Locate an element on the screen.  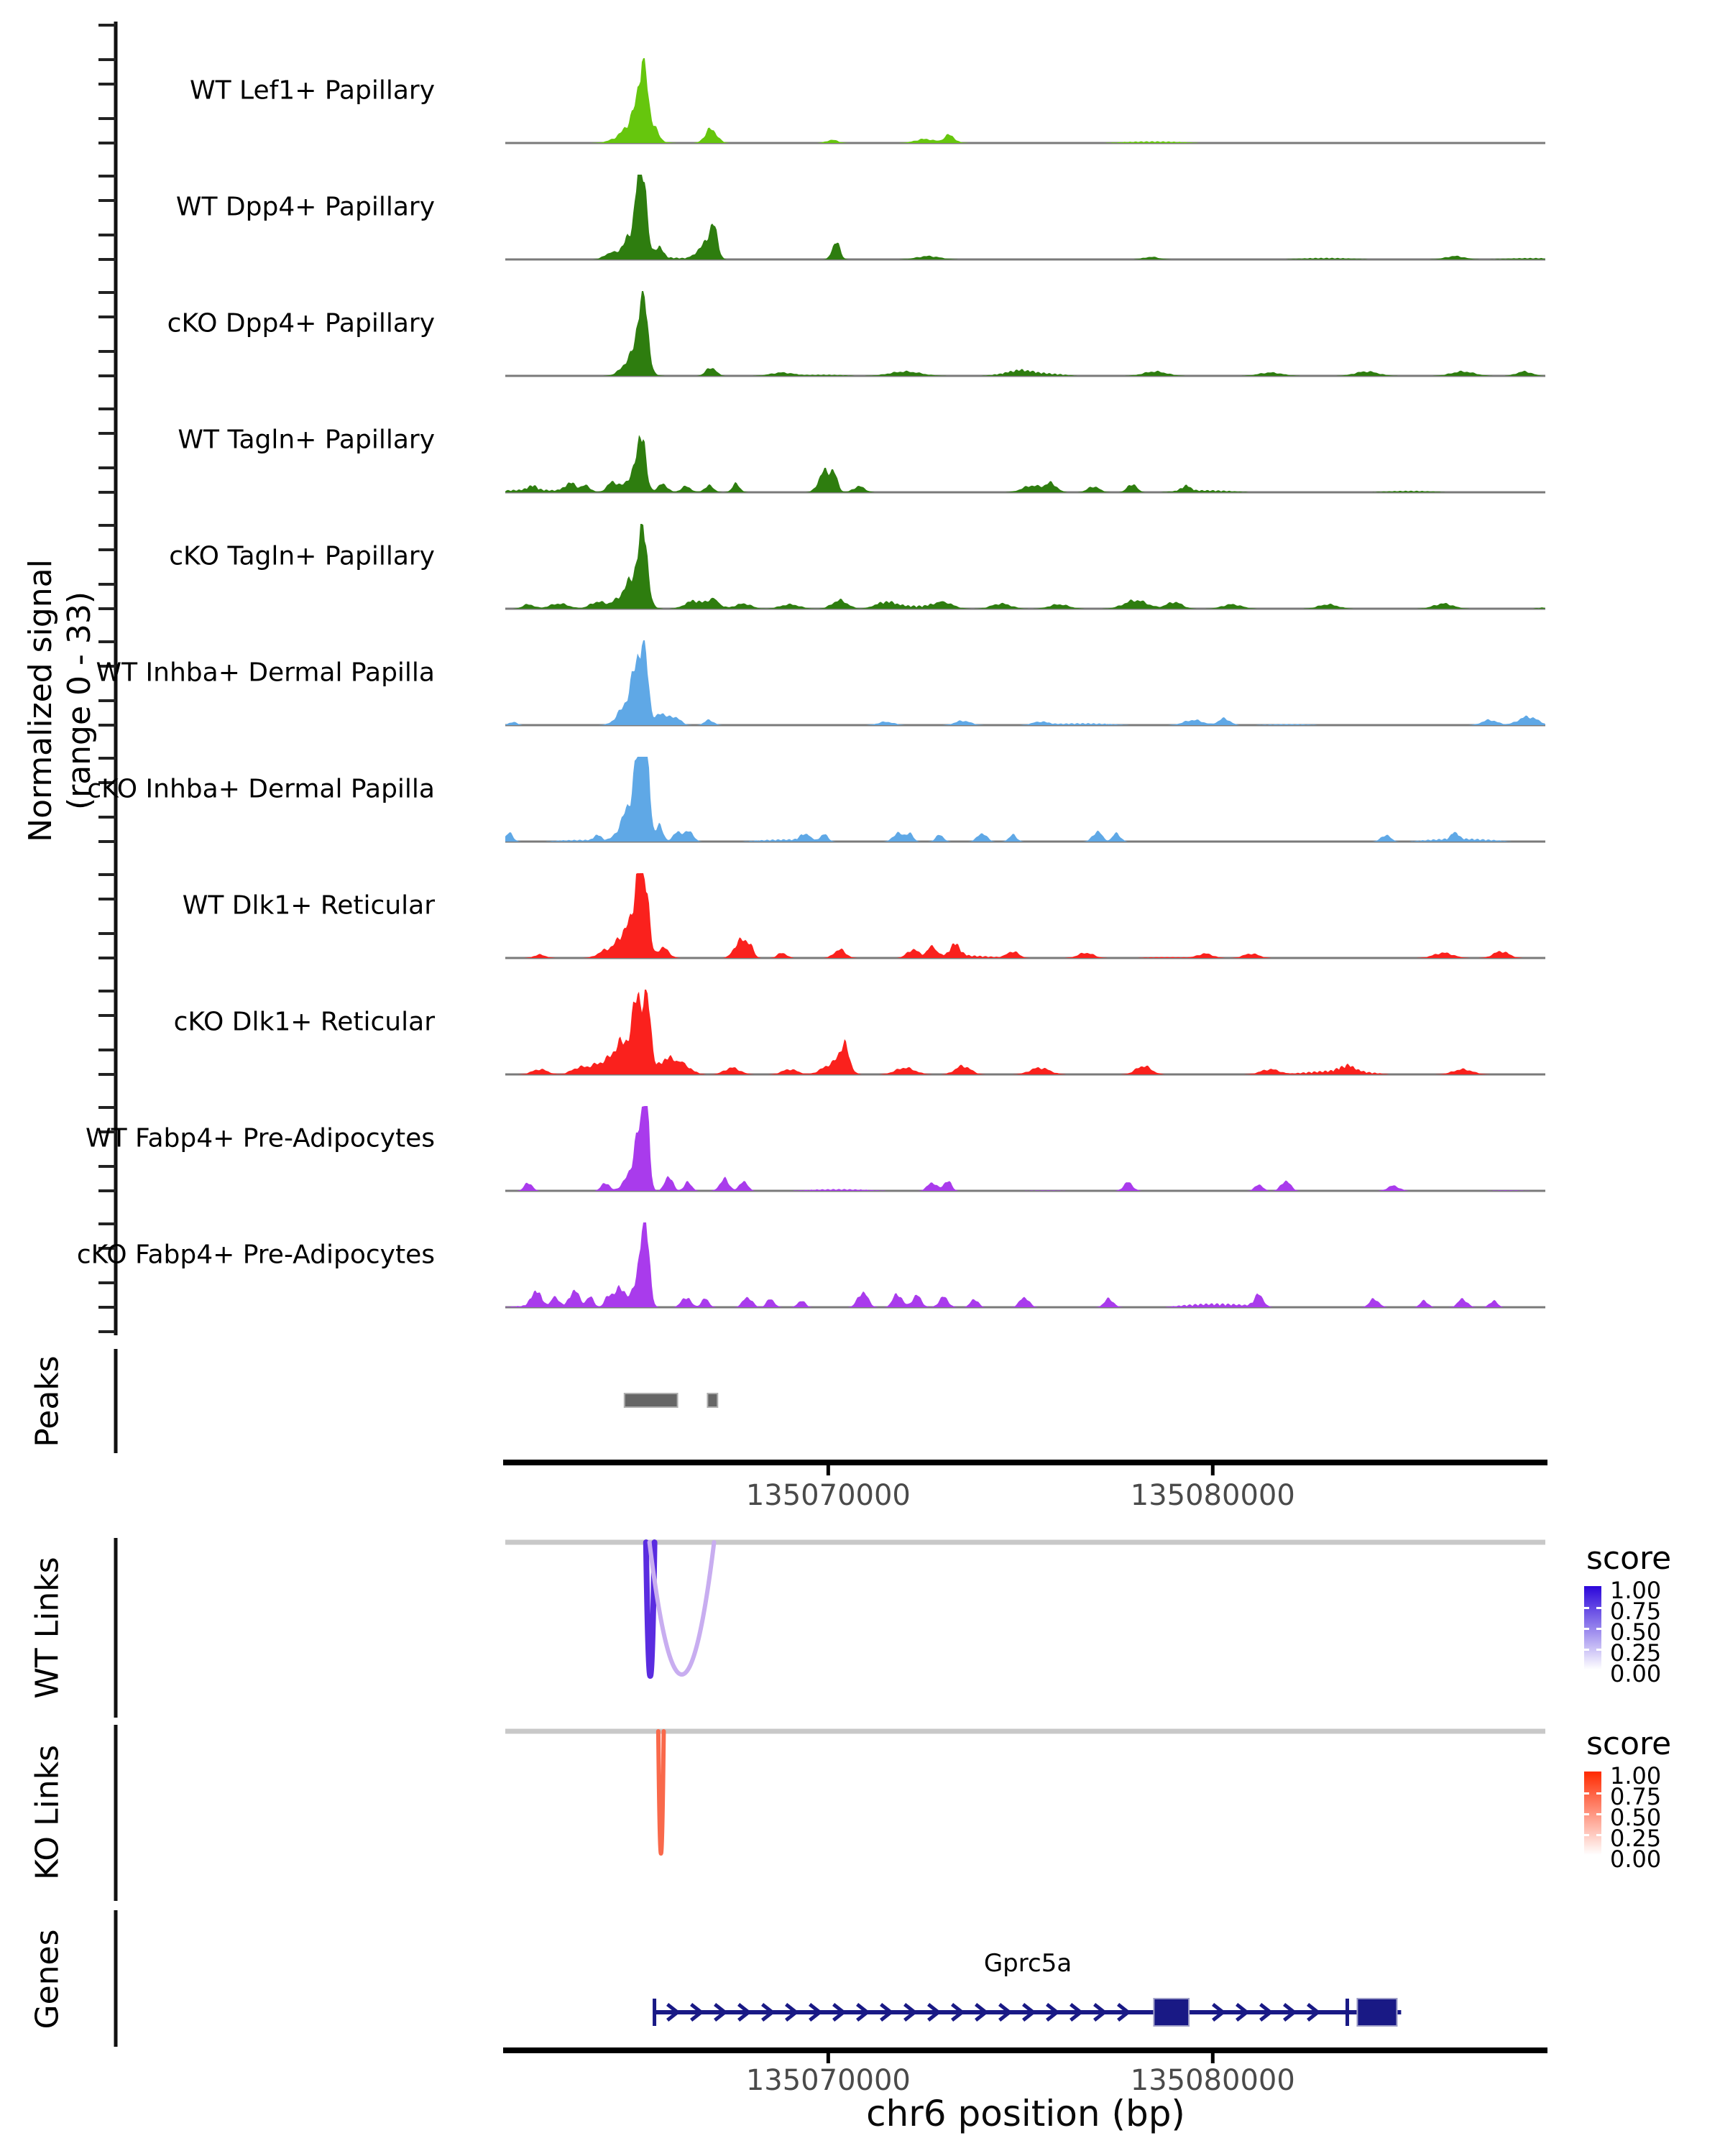
ko-legend-tick-labels: 1.00 0.75 0.50 0.25 0.00 is located at coordinates (1636, 1818).